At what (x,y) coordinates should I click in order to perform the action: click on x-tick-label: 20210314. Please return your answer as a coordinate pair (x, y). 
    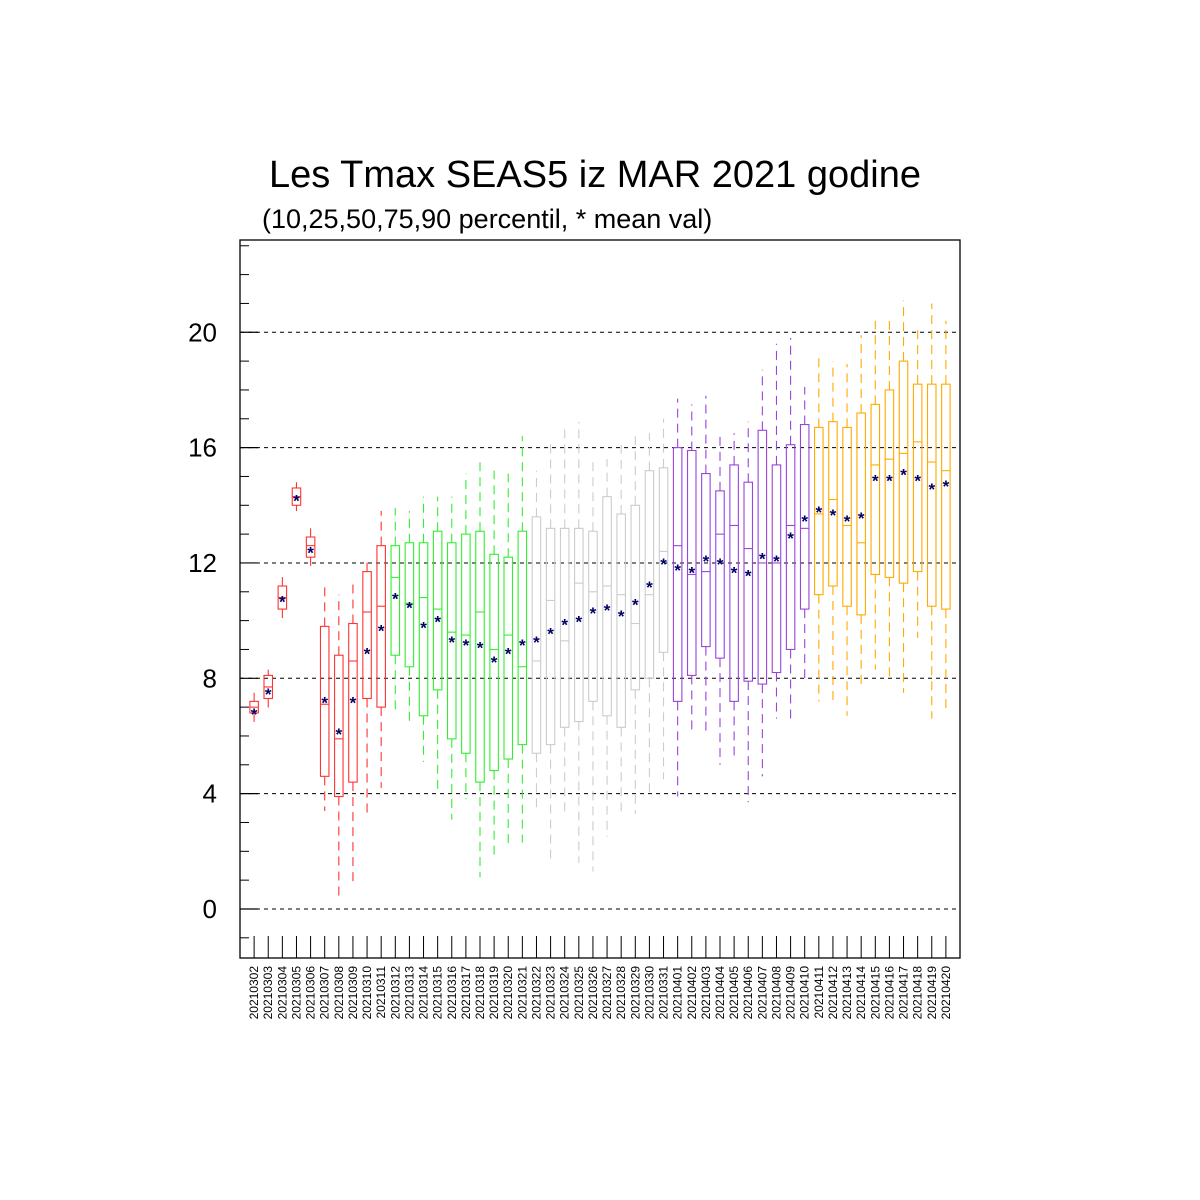
    Looking at the image, I should click on (424, 993).